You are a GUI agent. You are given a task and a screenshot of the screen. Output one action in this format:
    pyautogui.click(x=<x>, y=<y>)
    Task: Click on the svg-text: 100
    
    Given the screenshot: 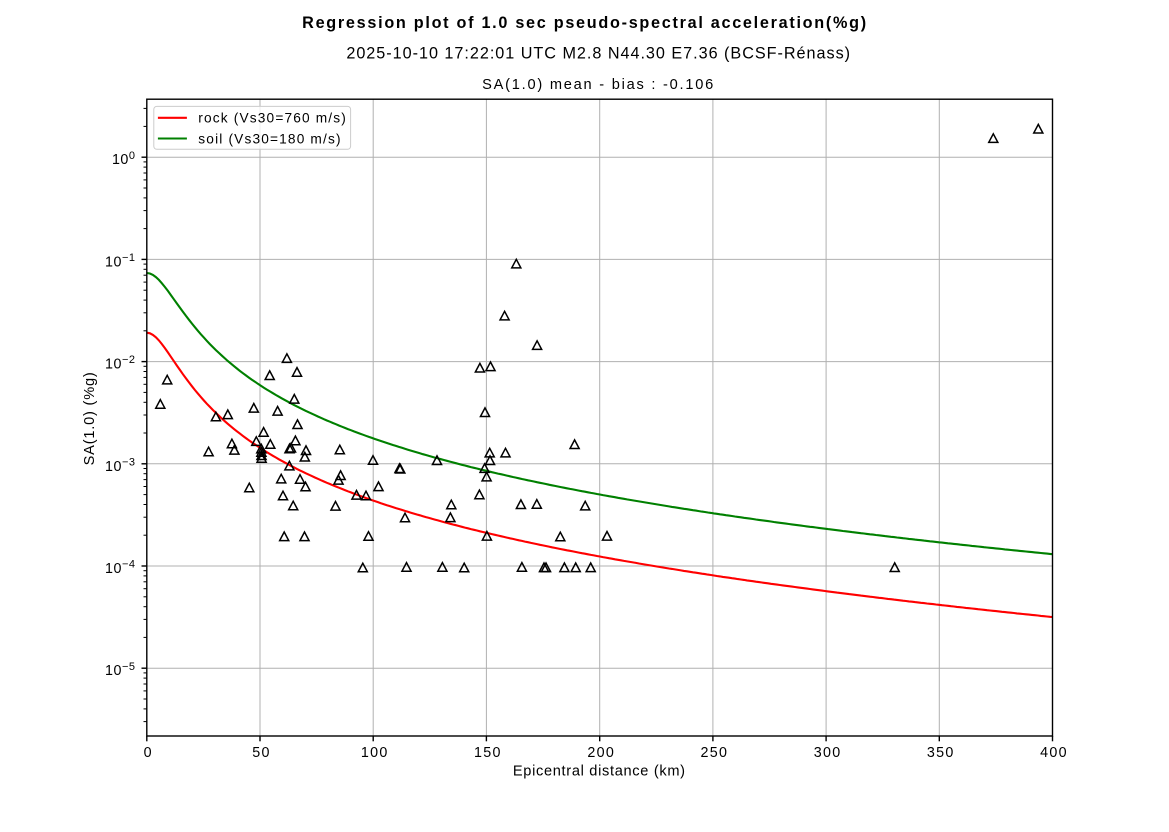 What is the action you would take?
    pyautogui.click(x=375, y=753)
    